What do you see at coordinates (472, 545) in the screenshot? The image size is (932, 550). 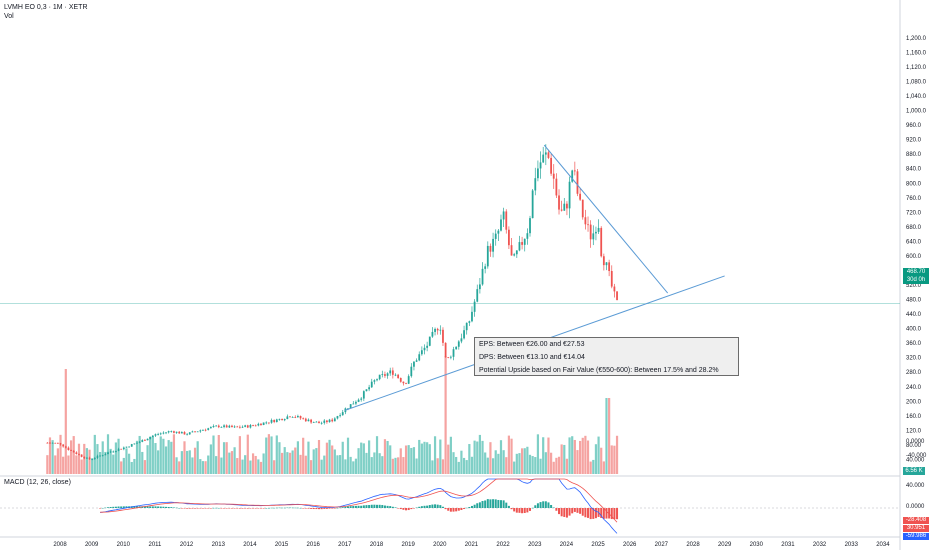 I see `time-tick-label: 2021` at bounding box center [472, 545].